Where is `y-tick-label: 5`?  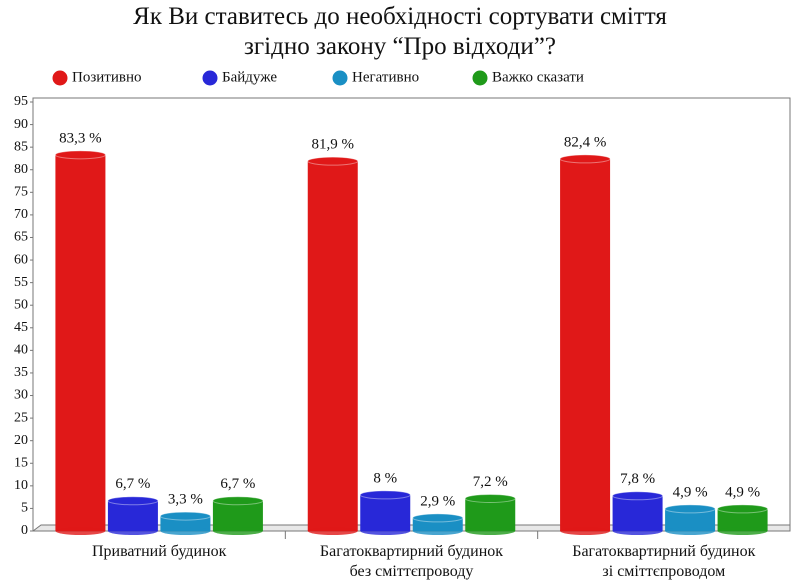 y-tick-label: 5 is located at coordinates (24, 508).